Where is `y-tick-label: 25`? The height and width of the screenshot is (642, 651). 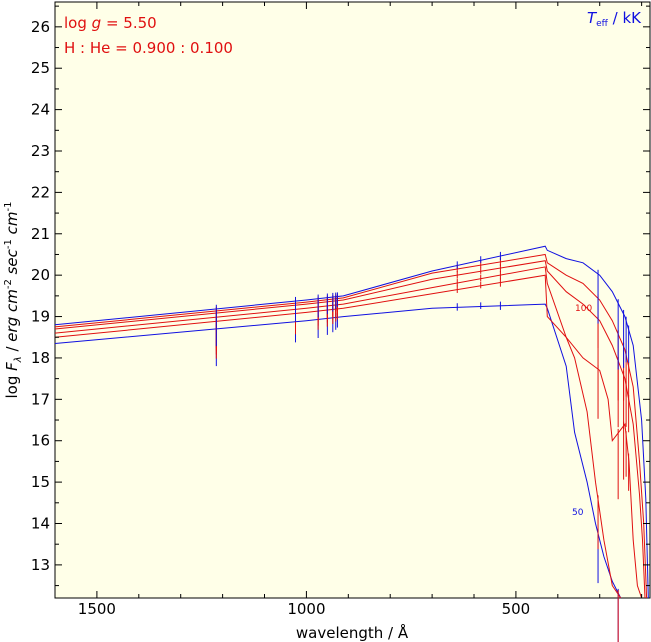
y-tick-label: 25 is located at coordinates (40, 68).